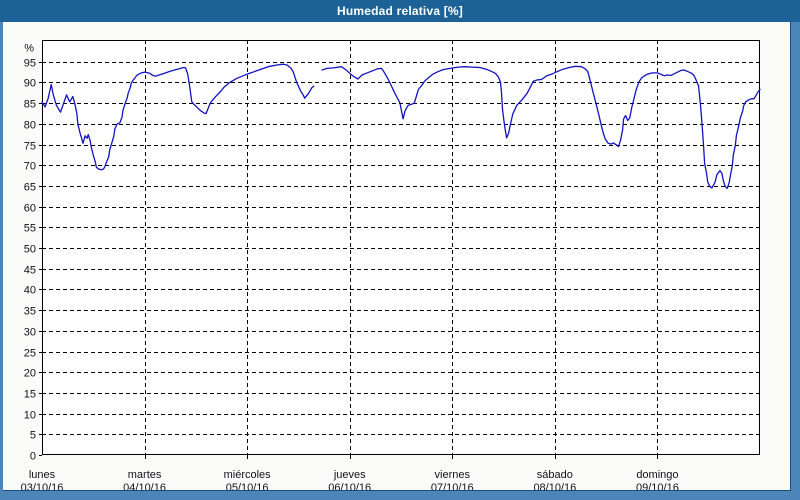 Image resolution: width=800 pixels, height=500 pixels. What do you see at coordinates (30, 209) in the screenshot?
I see `y-tick-label: 60` at bounding box center [30, 209].